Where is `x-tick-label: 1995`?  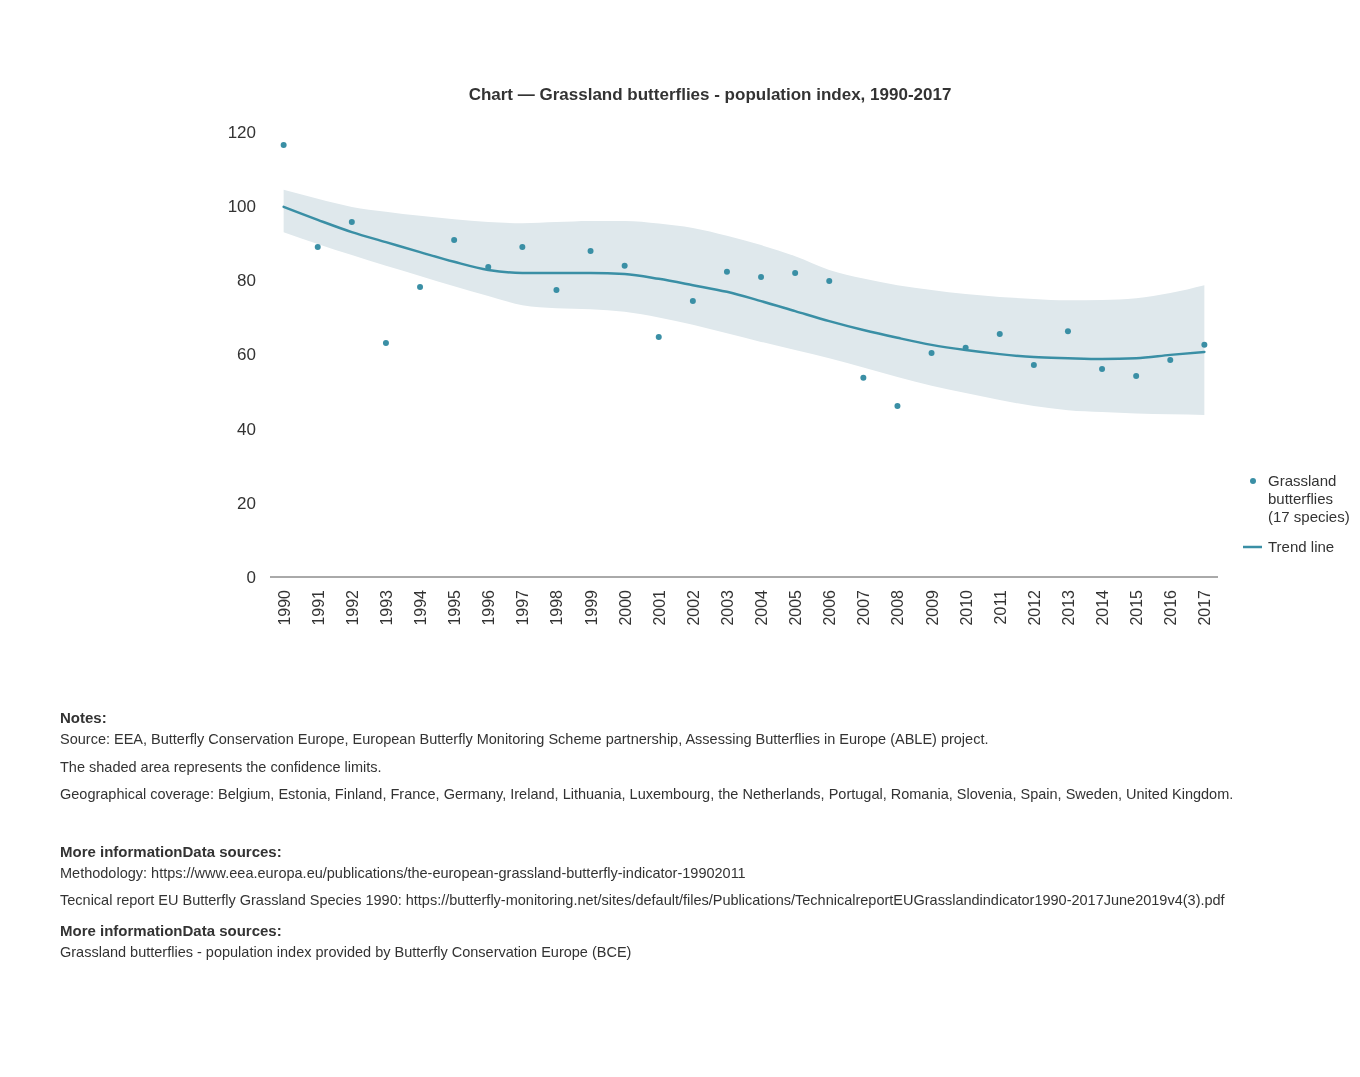 x-tick-label: 1995 is located at coordinates (455, 607).